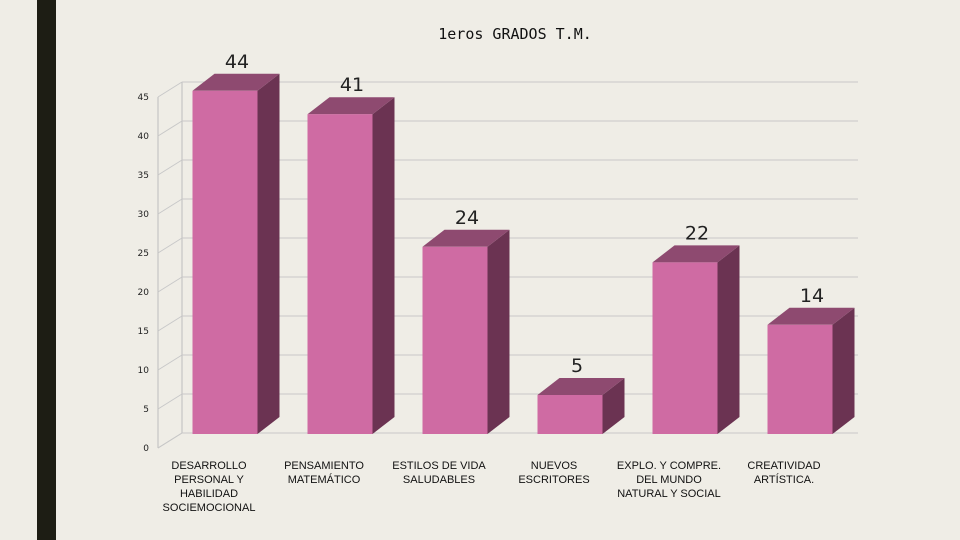 The width and height of the screenshot is (960, 540). Describe the element at coordinates (209, 508) in the screenshot. I see `category-label-line: SOCIEMOCIONAL` at that location.